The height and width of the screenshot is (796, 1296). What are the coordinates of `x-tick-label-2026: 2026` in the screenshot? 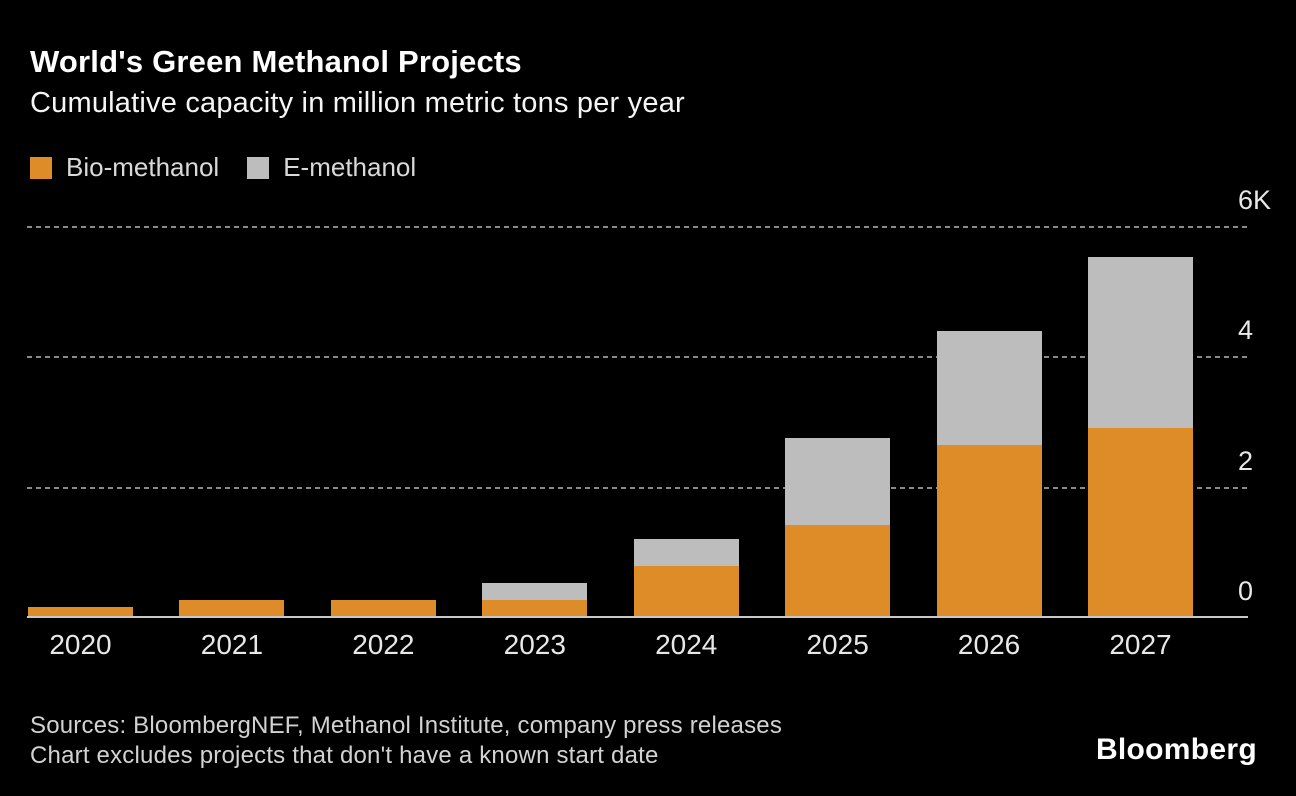 It's located at (989, 644).